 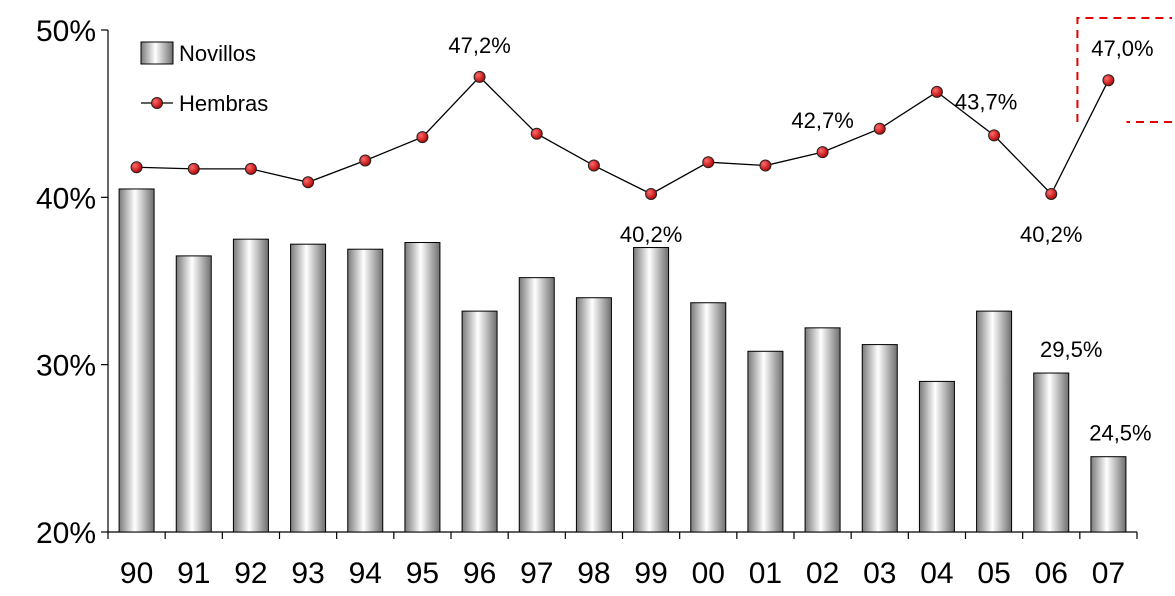 I want to click on data-label-hembras: 47,2%, so click(x=479, y=45).